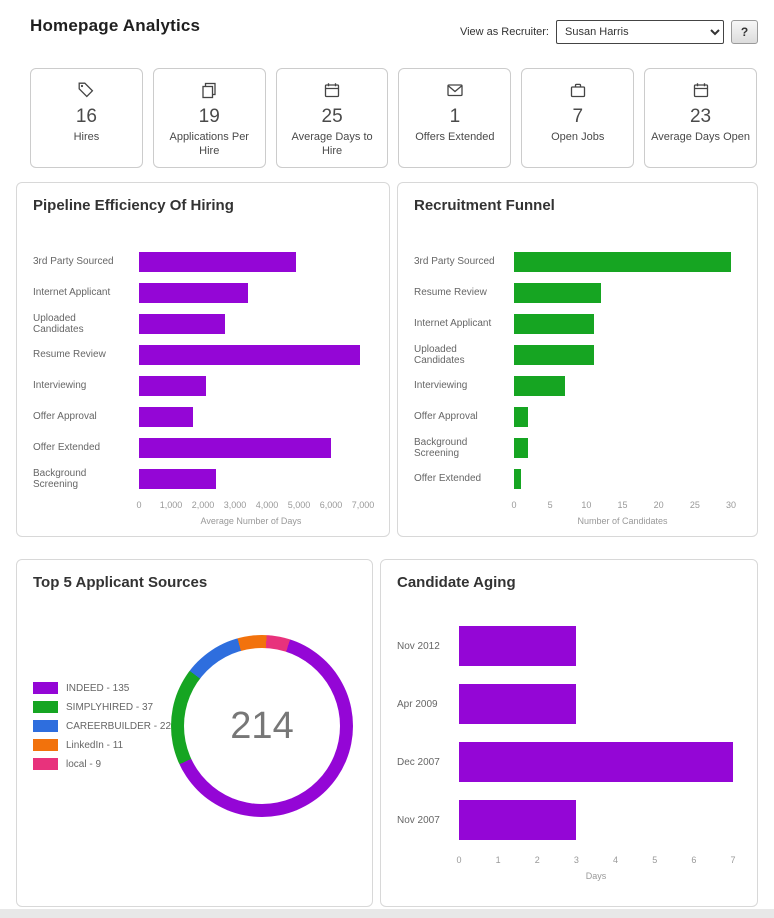  I want to click on legend-label: LinkedIn - 11, so click(95, 745).